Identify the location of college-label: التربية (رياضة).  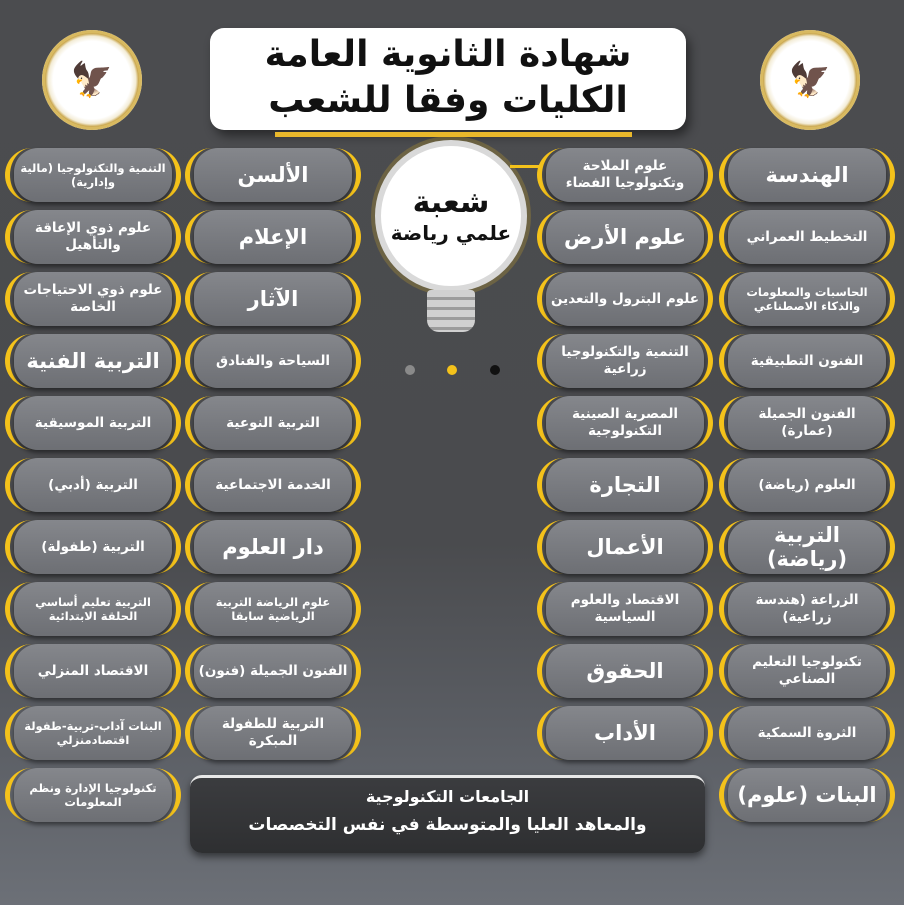
(807, 547).